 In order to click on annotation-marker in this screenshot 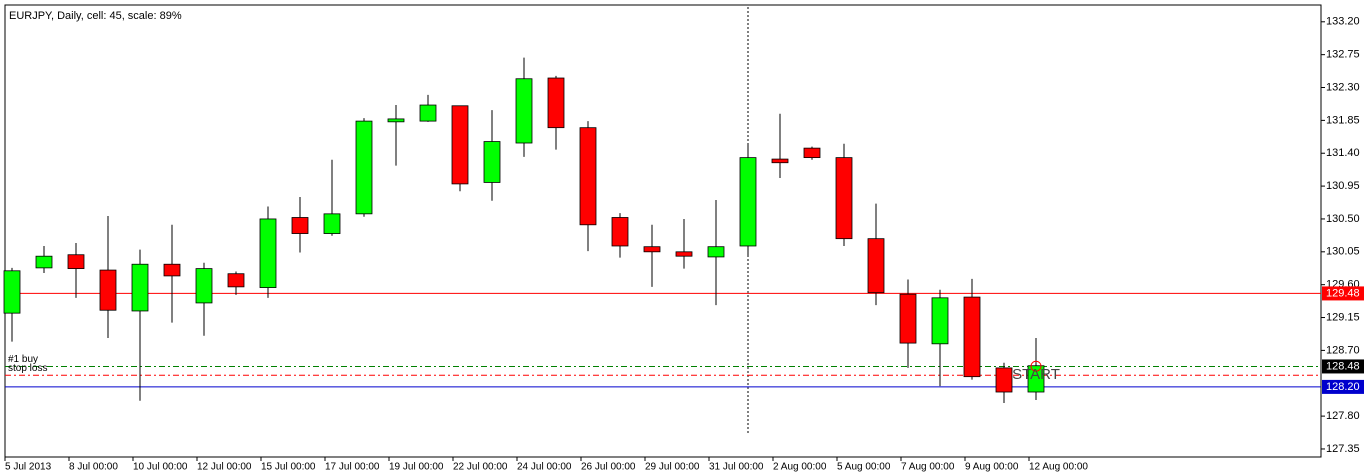, I will do `click(1036, 366)`.